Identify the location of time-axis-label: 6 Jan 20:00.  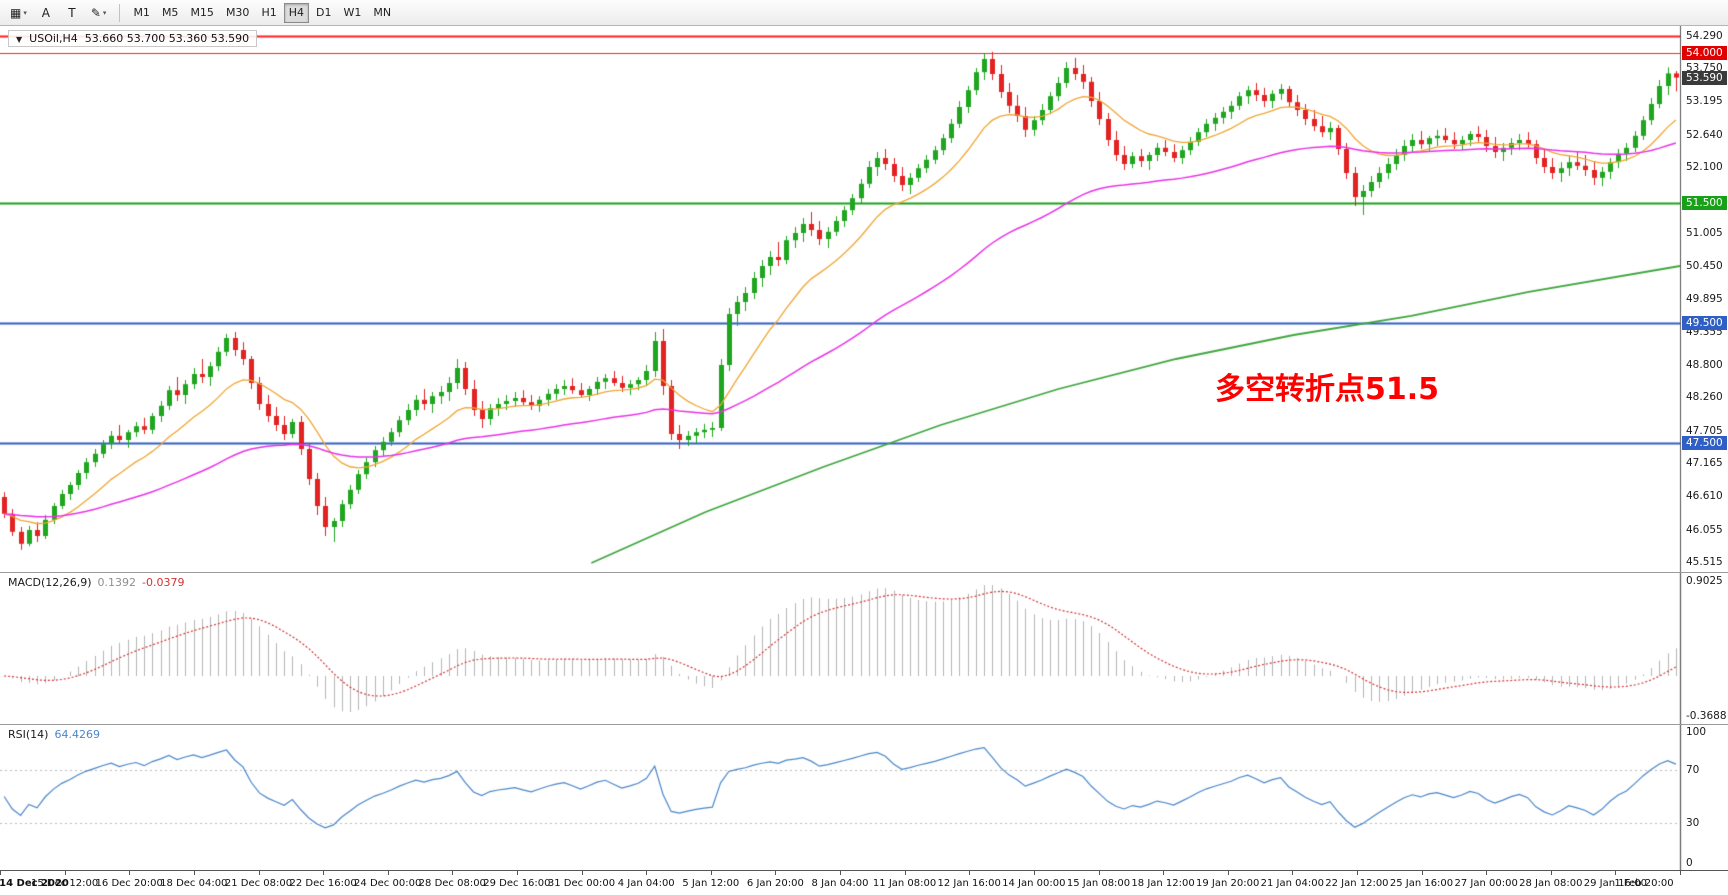
(775, 883).